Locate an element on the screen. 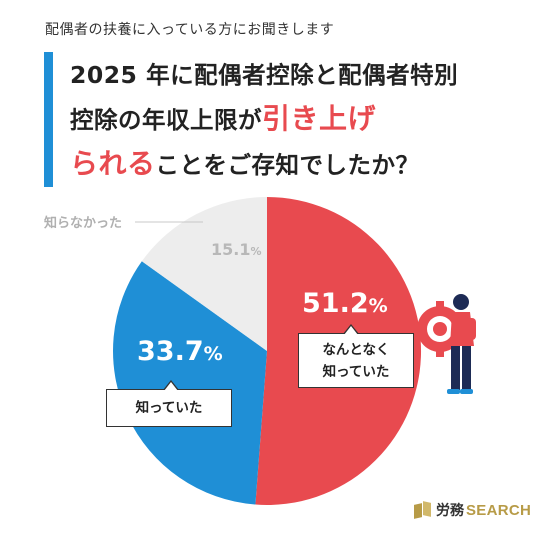  pct-vaguely-knew-unit: % is located at coordinates (378, 306).